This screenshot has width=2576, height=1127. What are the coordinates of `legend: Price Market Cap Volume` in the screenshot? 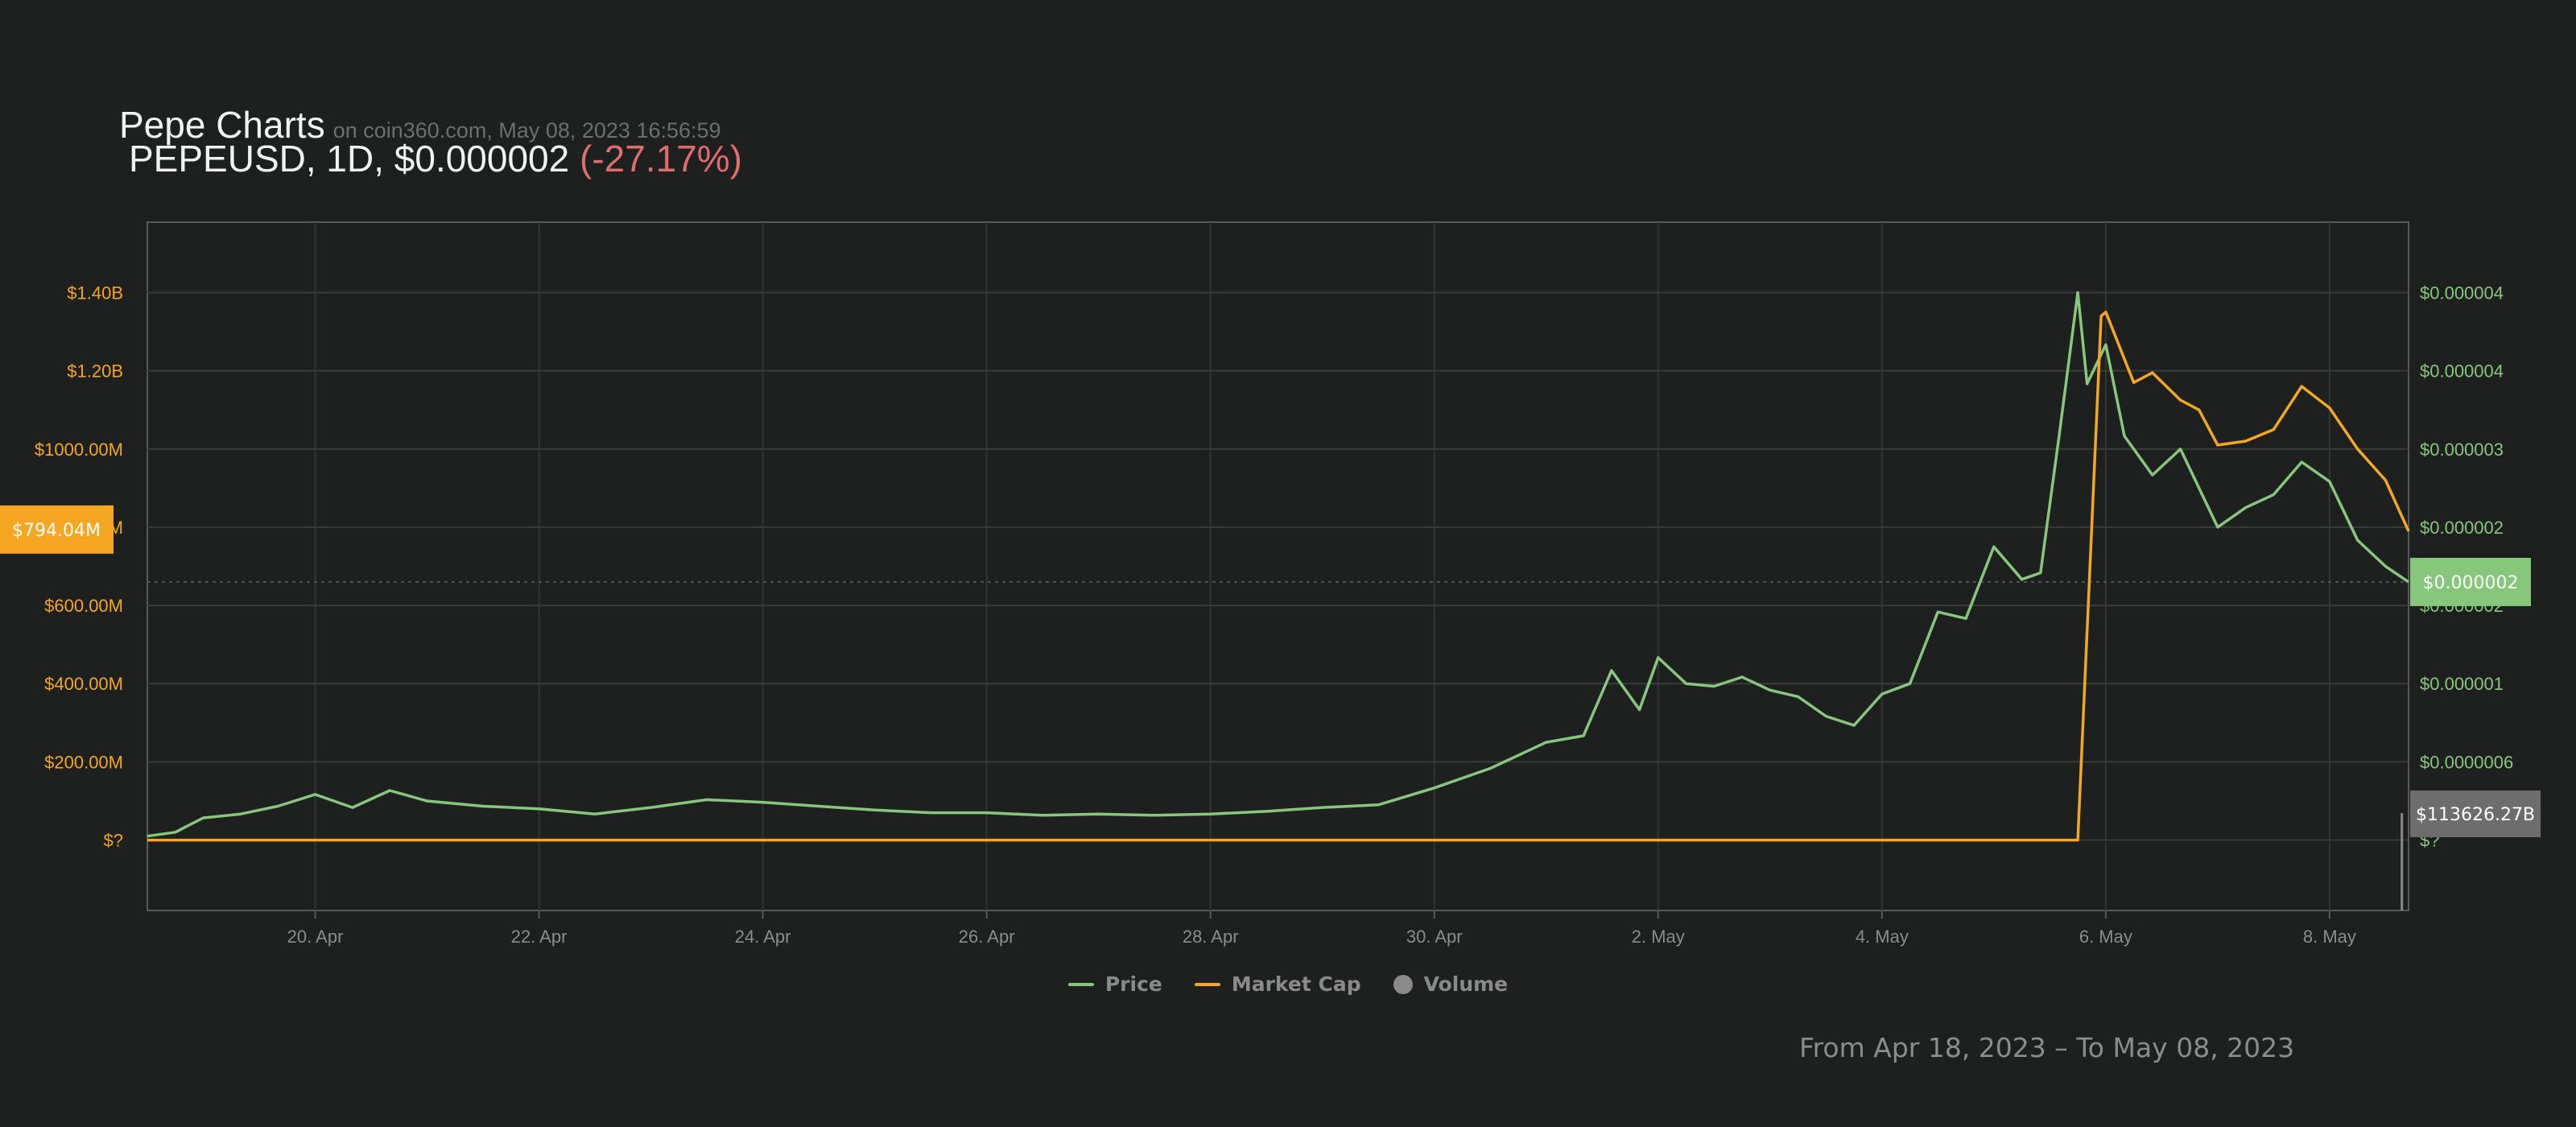 It's located at (1288, 984).